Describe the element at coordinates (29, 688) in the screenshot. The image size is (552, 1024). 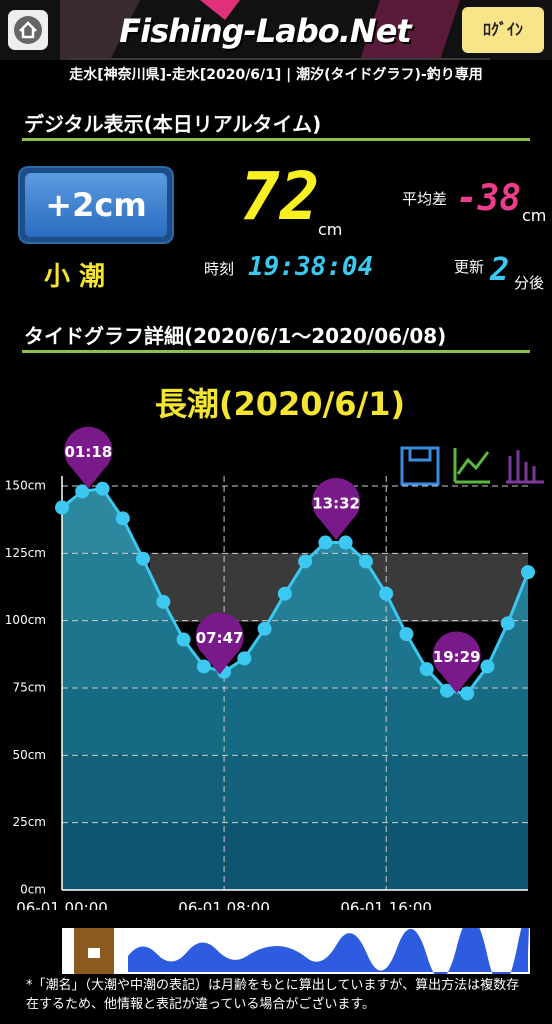
I see `y-tick-label: 75cm` at that location.